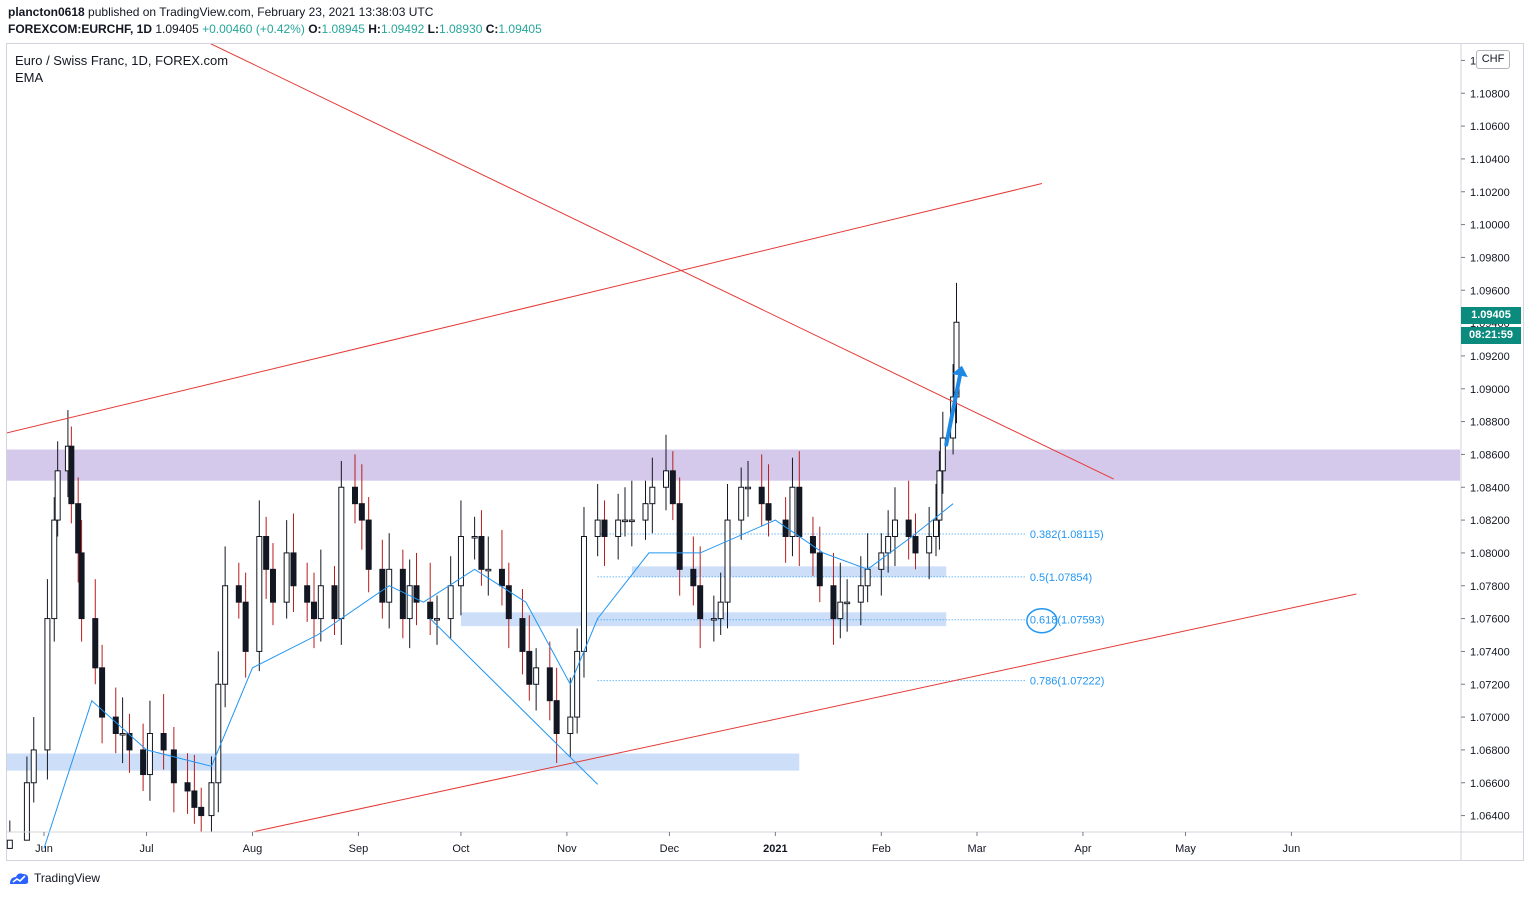 The image size is (1533, 898). I want to click on fib-level-label: 0.5(1.07854), so click(1061, 578).